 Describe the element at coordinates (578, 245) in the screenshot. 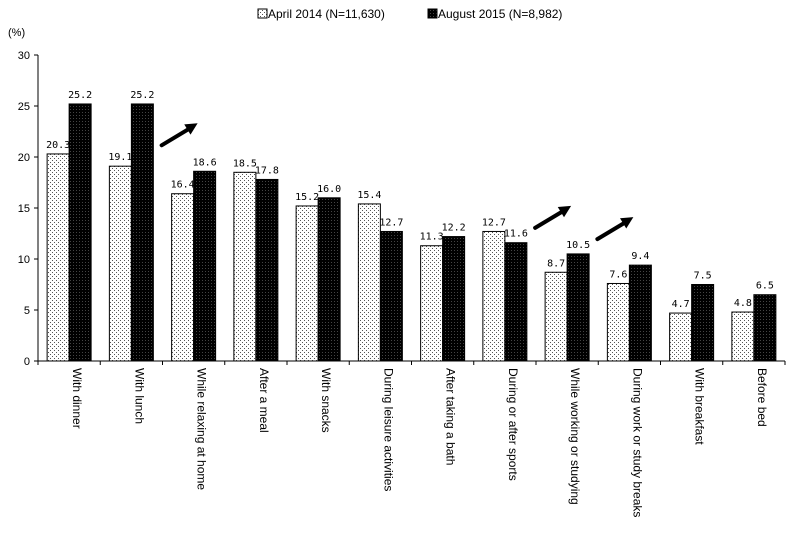

I see `data-label: 10.5` at that location.